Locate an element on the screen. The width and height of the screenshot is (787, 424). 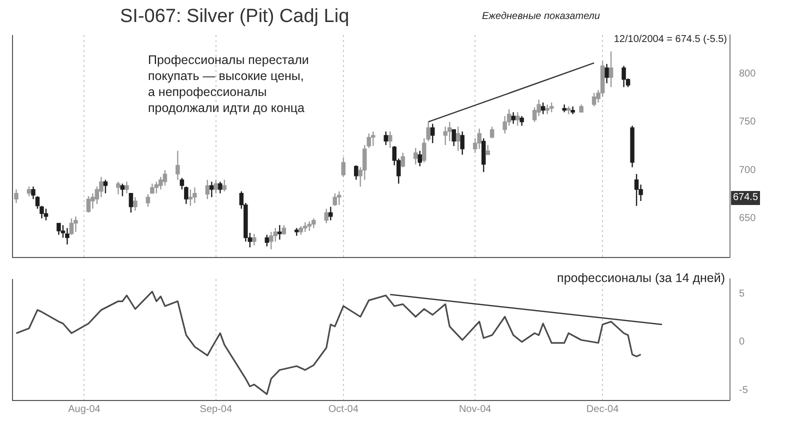
text: 674.5 is located at coordinates (745, 198).